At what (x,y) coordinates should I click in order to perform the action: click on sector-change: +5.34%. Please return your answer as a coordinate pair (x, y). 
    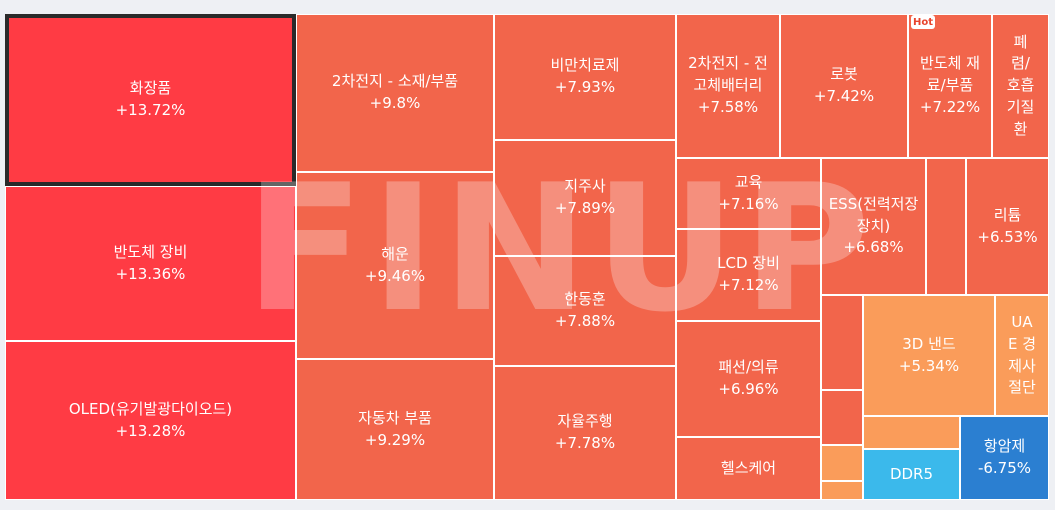
    Looking at the image, I should click on (929, 365).